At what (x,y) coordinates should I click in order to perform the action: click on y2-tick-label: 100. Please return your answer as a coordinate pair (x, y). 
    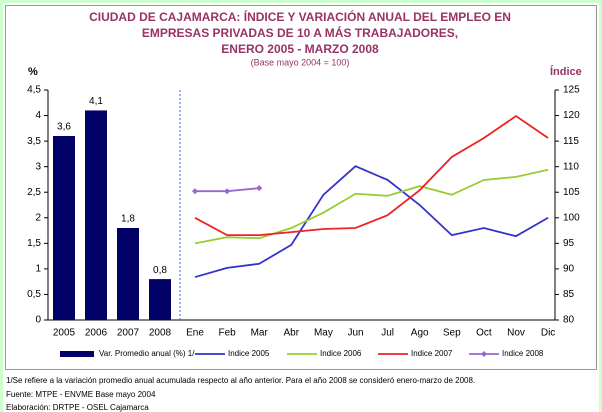
    Looking at the image, I should click on (571, 217).